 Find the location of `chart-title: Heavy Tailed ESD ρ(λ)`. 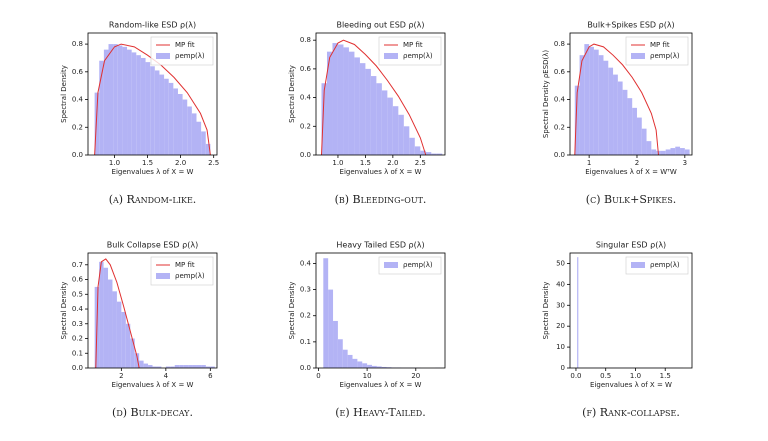

chart-title: Heavy Tailed ESD ρ(λ) is located at coordinates (380, 245).